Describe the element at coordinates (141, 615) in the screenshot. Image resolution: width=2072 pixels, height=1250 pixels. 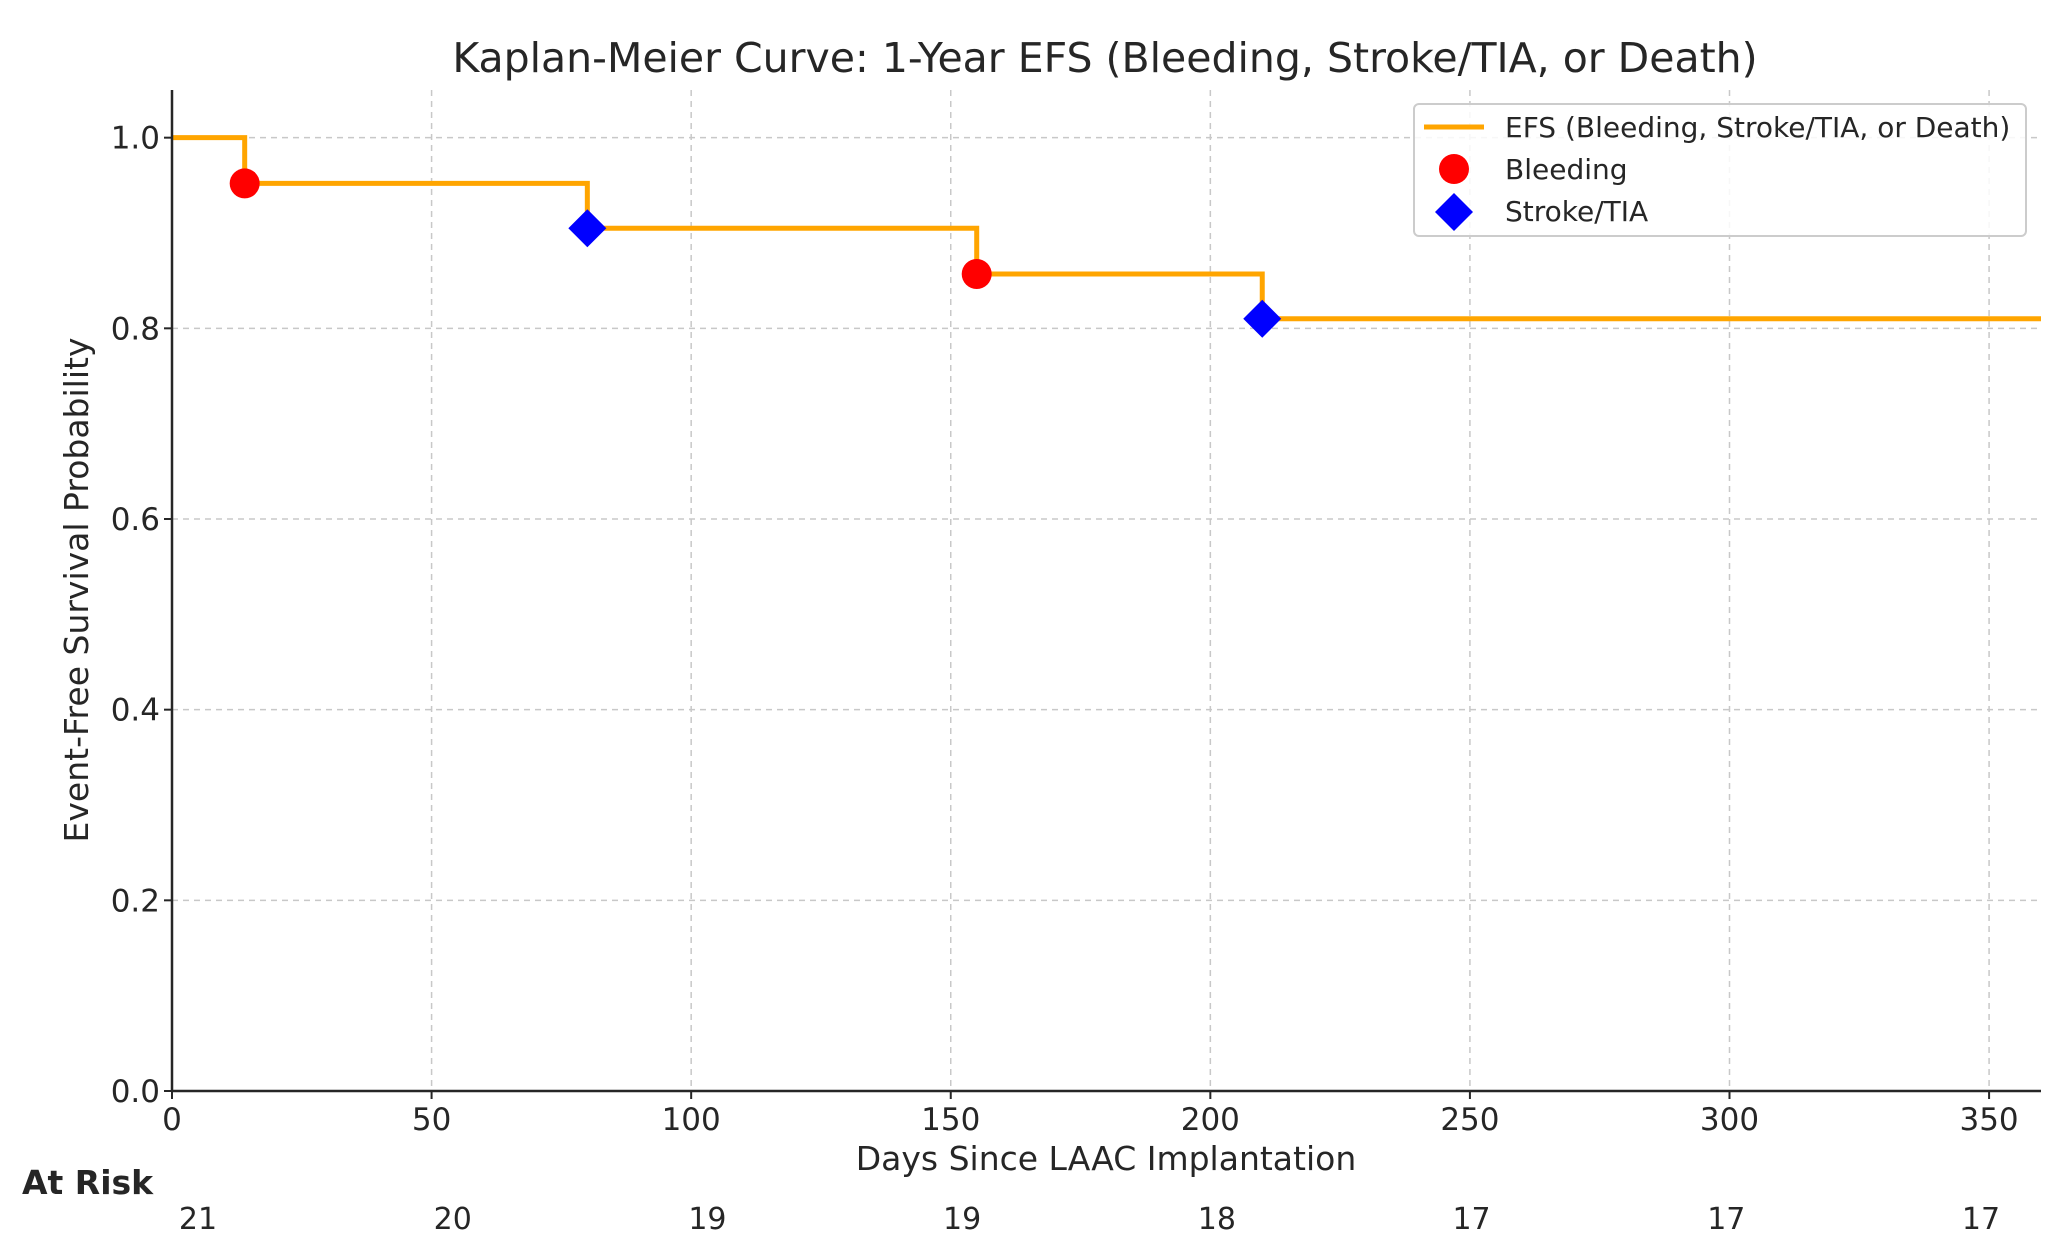
I see `y-ticks: 0.0 0.2 0.4 0.6 0.8 1.0` at that location.